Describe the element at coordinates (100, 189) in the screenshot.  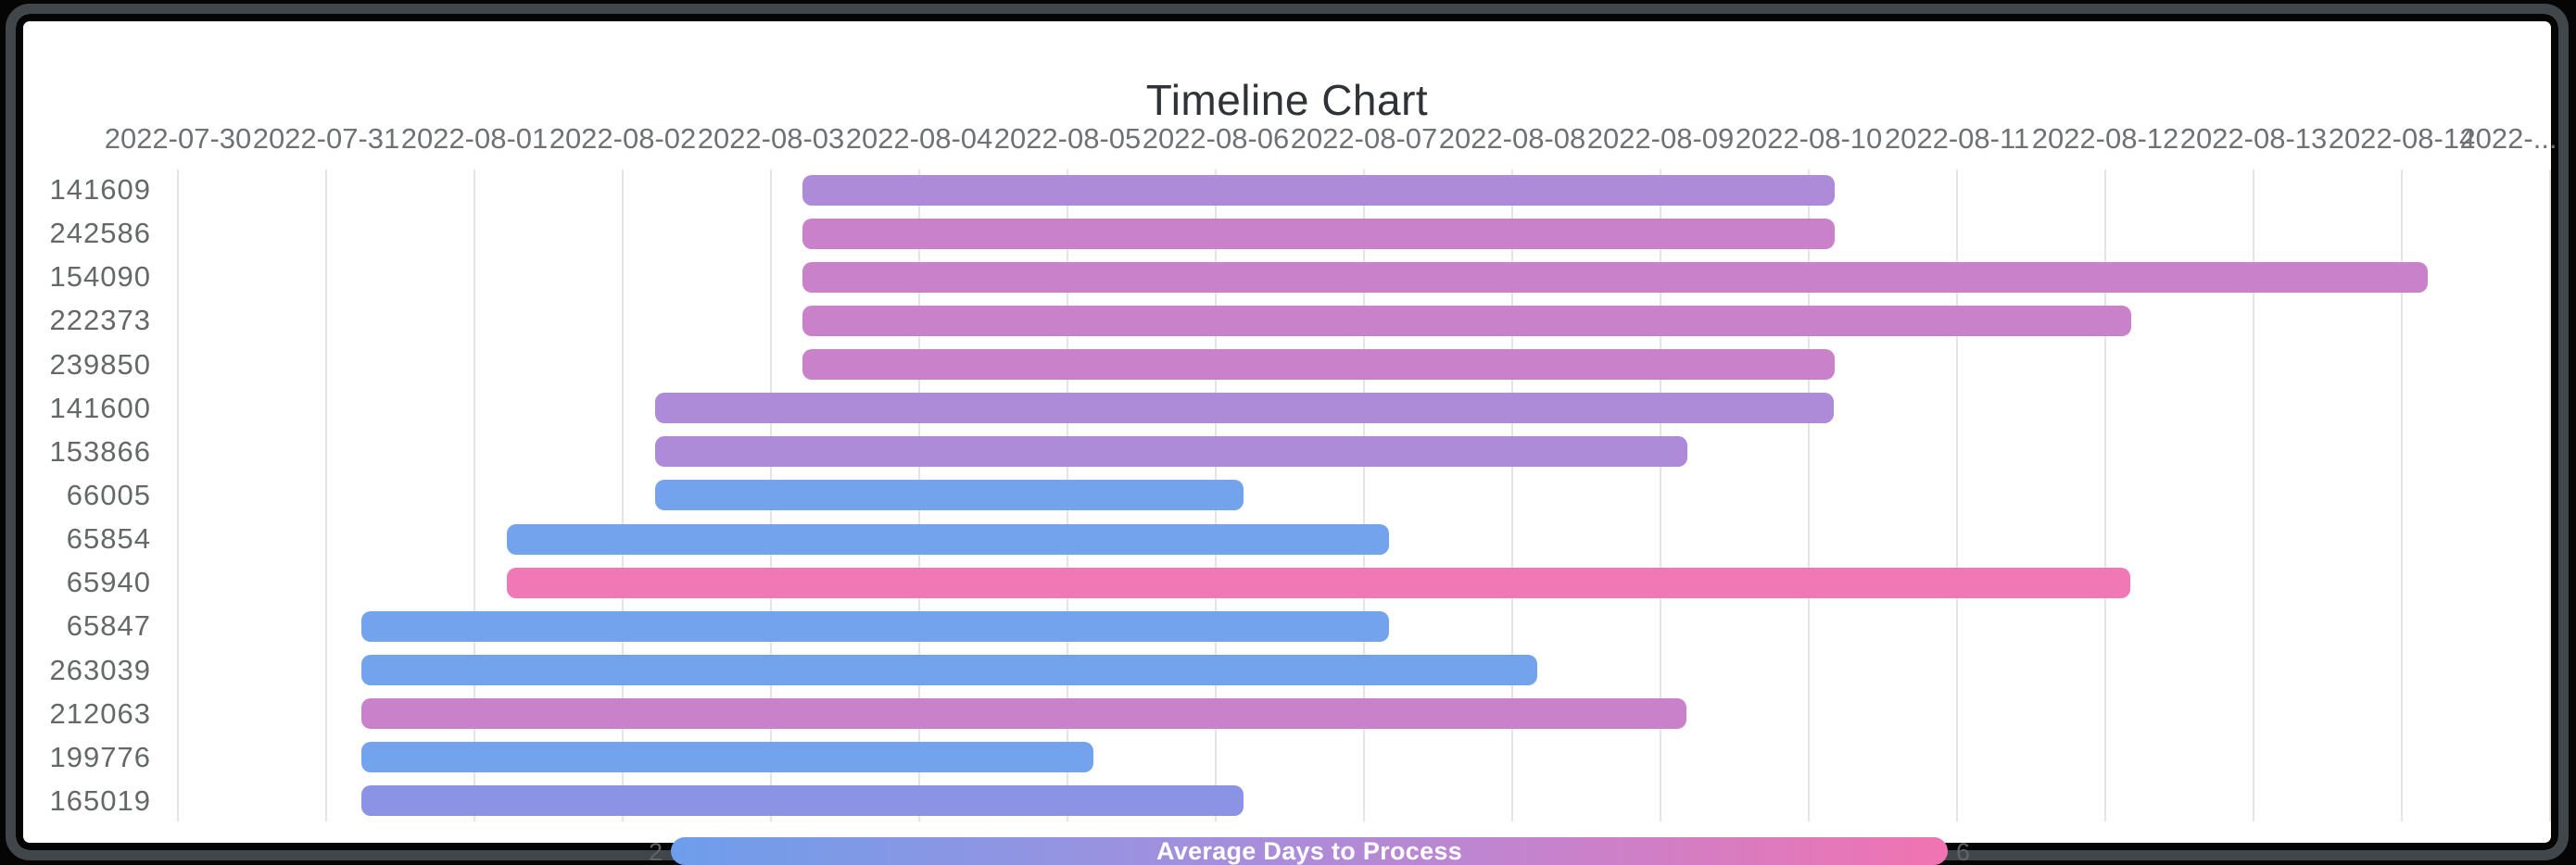
I see `y-axis-label: 141609` at that location.